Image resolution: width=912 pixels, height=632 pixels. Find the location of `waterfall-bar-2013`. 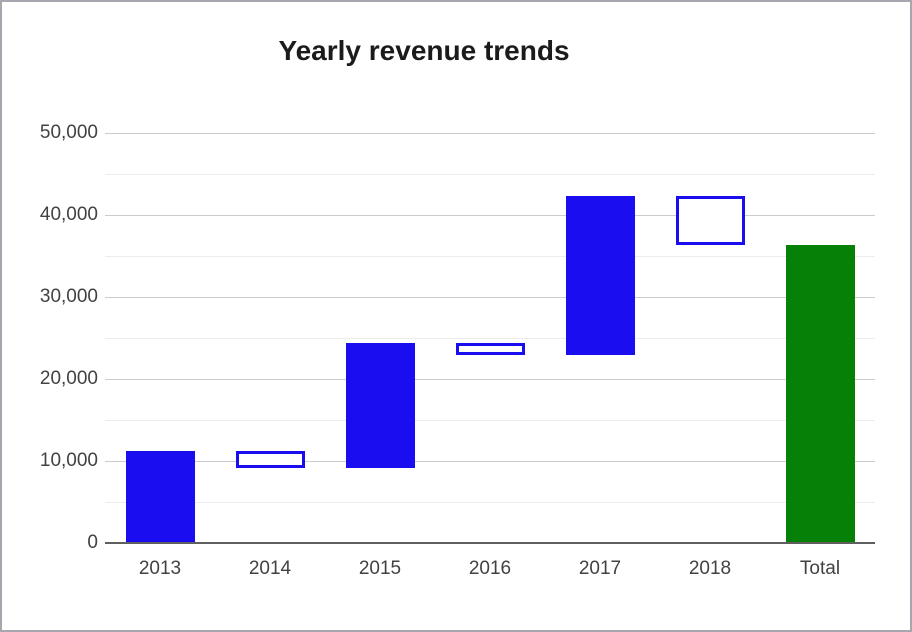

waterfall-bar-2013 is located at coordinates (160, 497).